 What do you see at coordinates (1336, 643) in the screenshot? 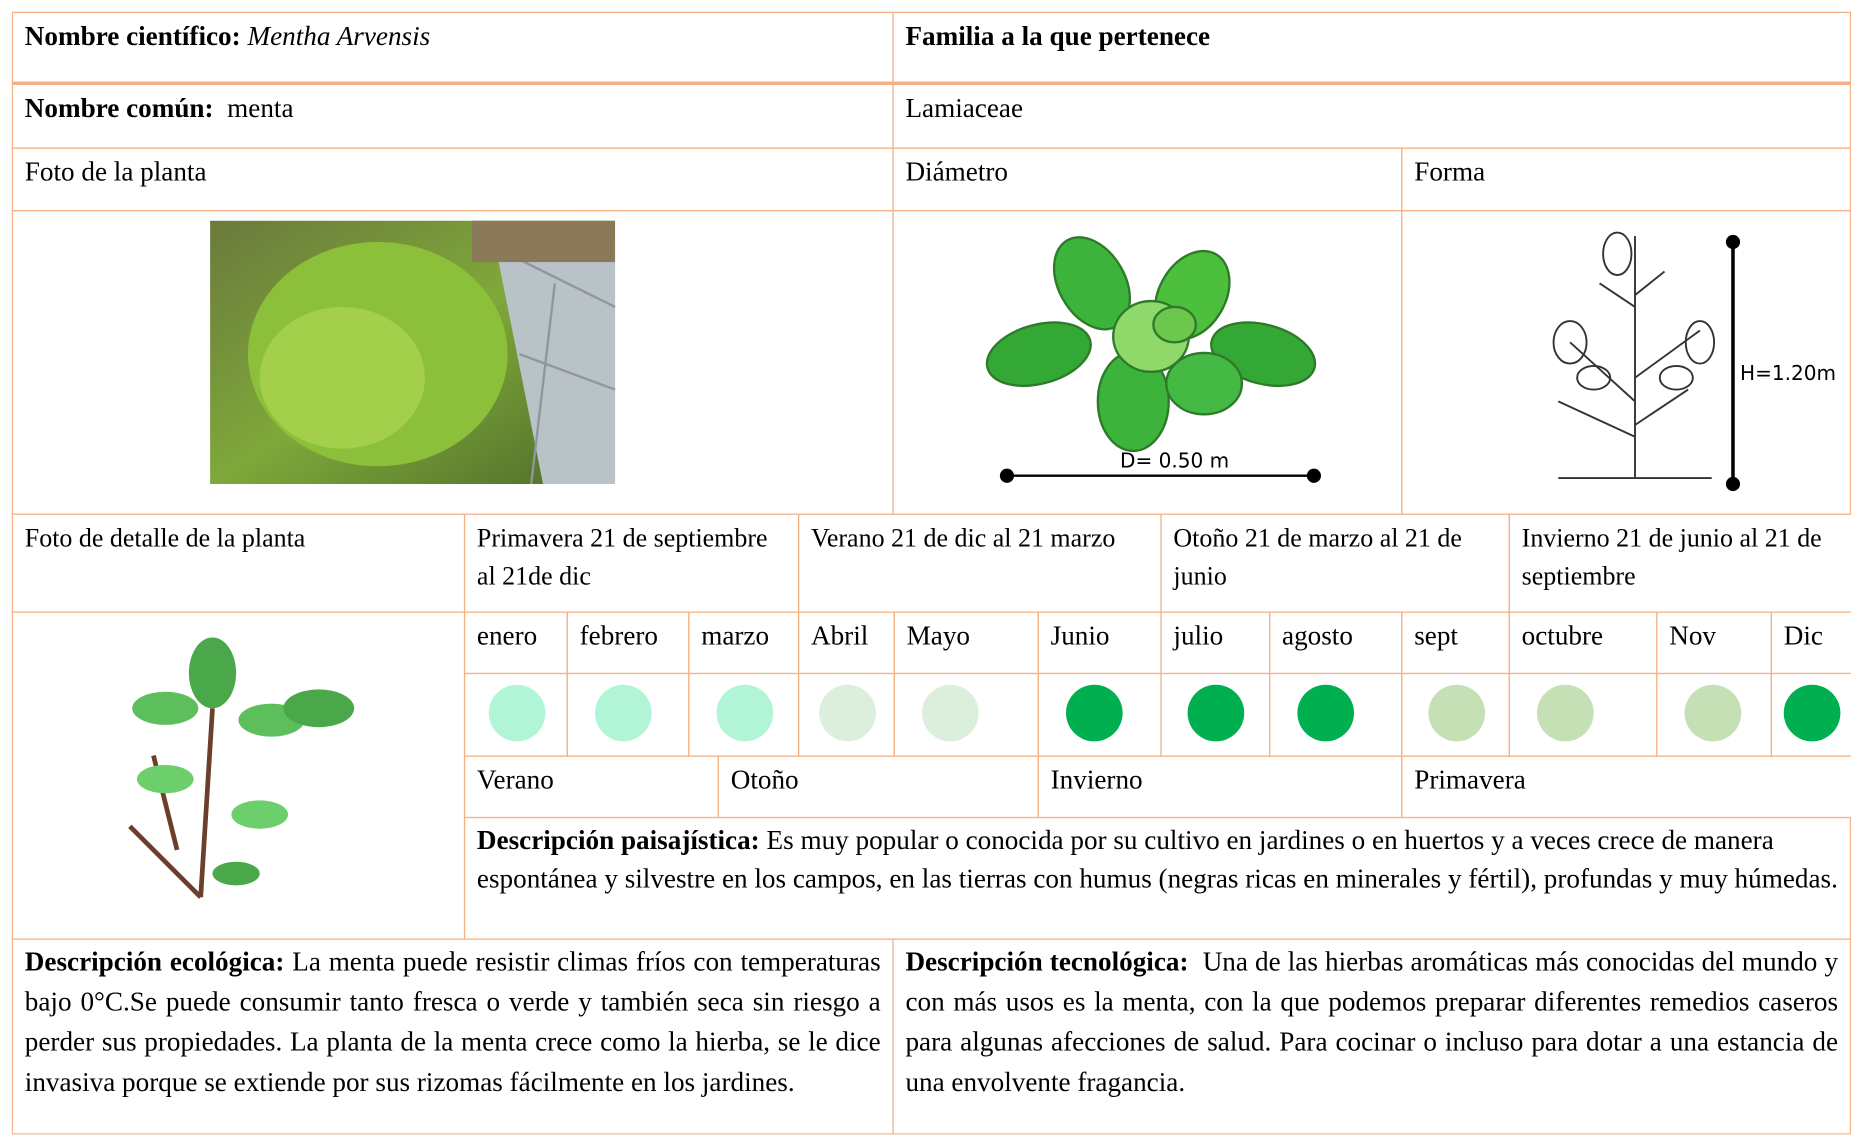
I see `month-label: agosto` at bounding box center [1336, 643].